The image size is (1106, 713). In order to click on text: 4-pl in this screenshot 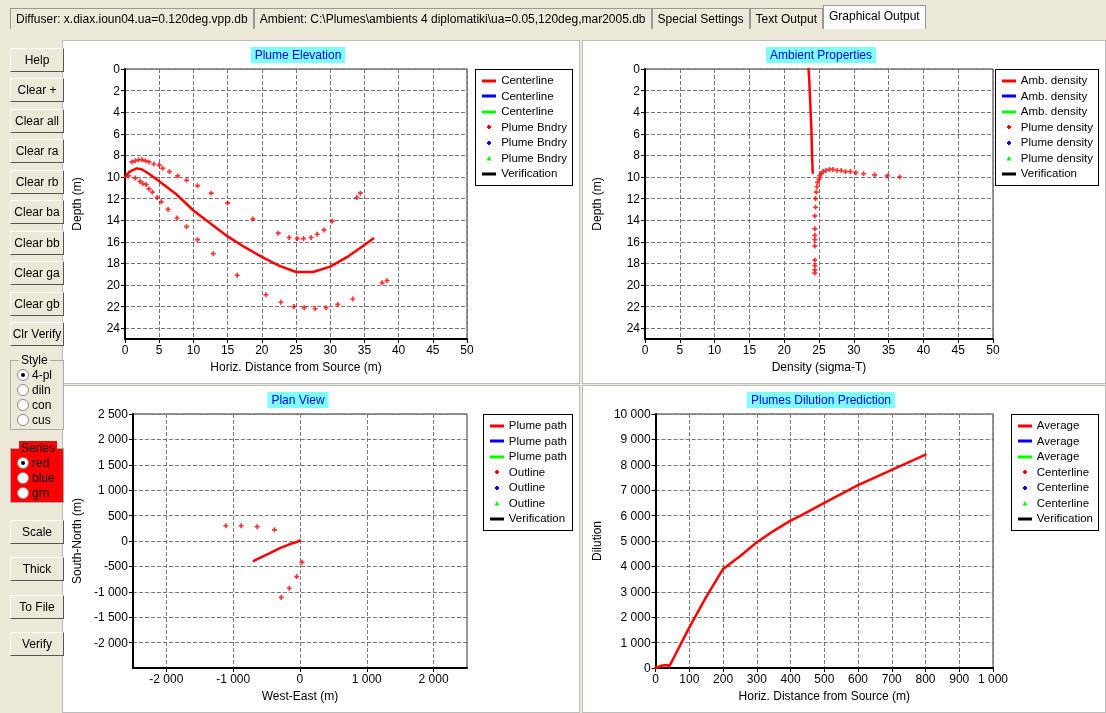, I will do `click(42, 374)`.